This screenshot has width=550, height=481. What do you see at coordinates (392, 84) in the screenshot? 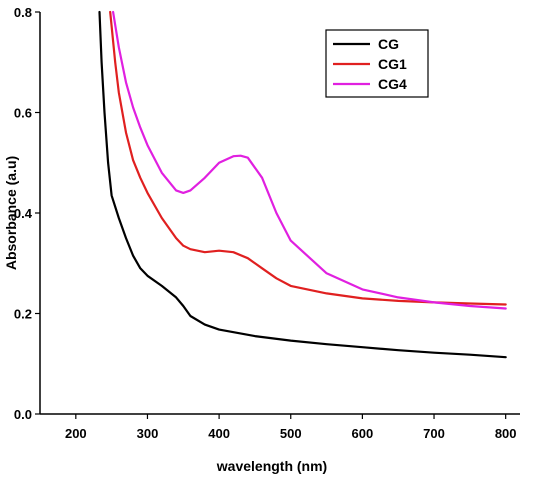
I see `legend-label-cg4: CG4` at bounding box center [392, 84].